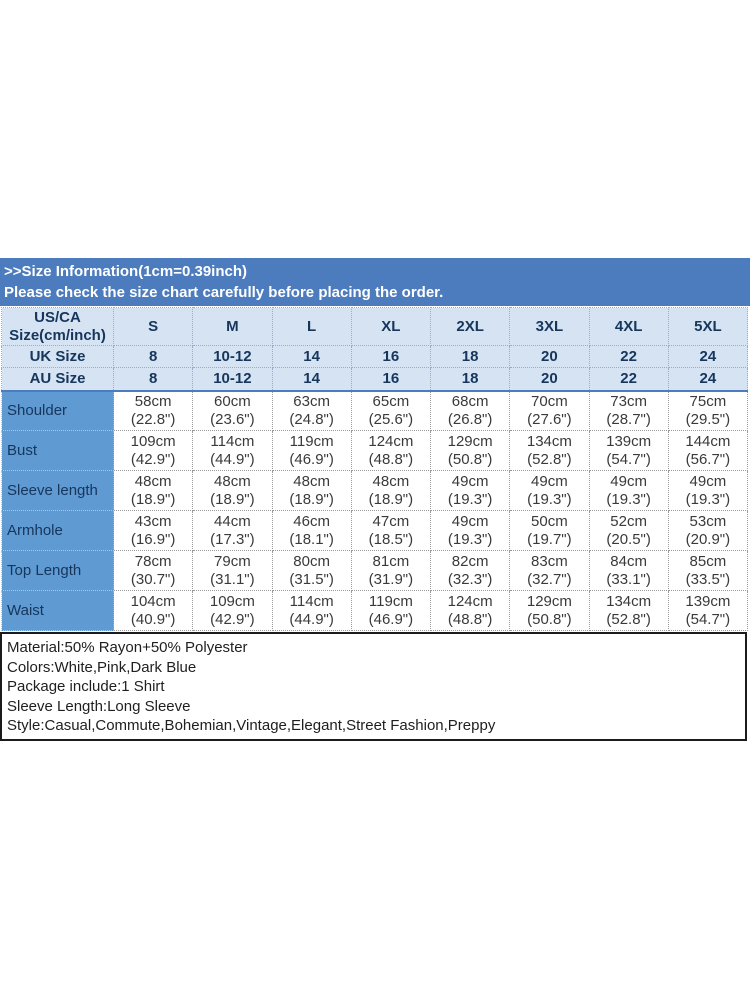 This screenshot has width=750, height=1000. Describe the element at coordinates (153, 326) in the screenshot. I see `column-header-s: S` at that location.